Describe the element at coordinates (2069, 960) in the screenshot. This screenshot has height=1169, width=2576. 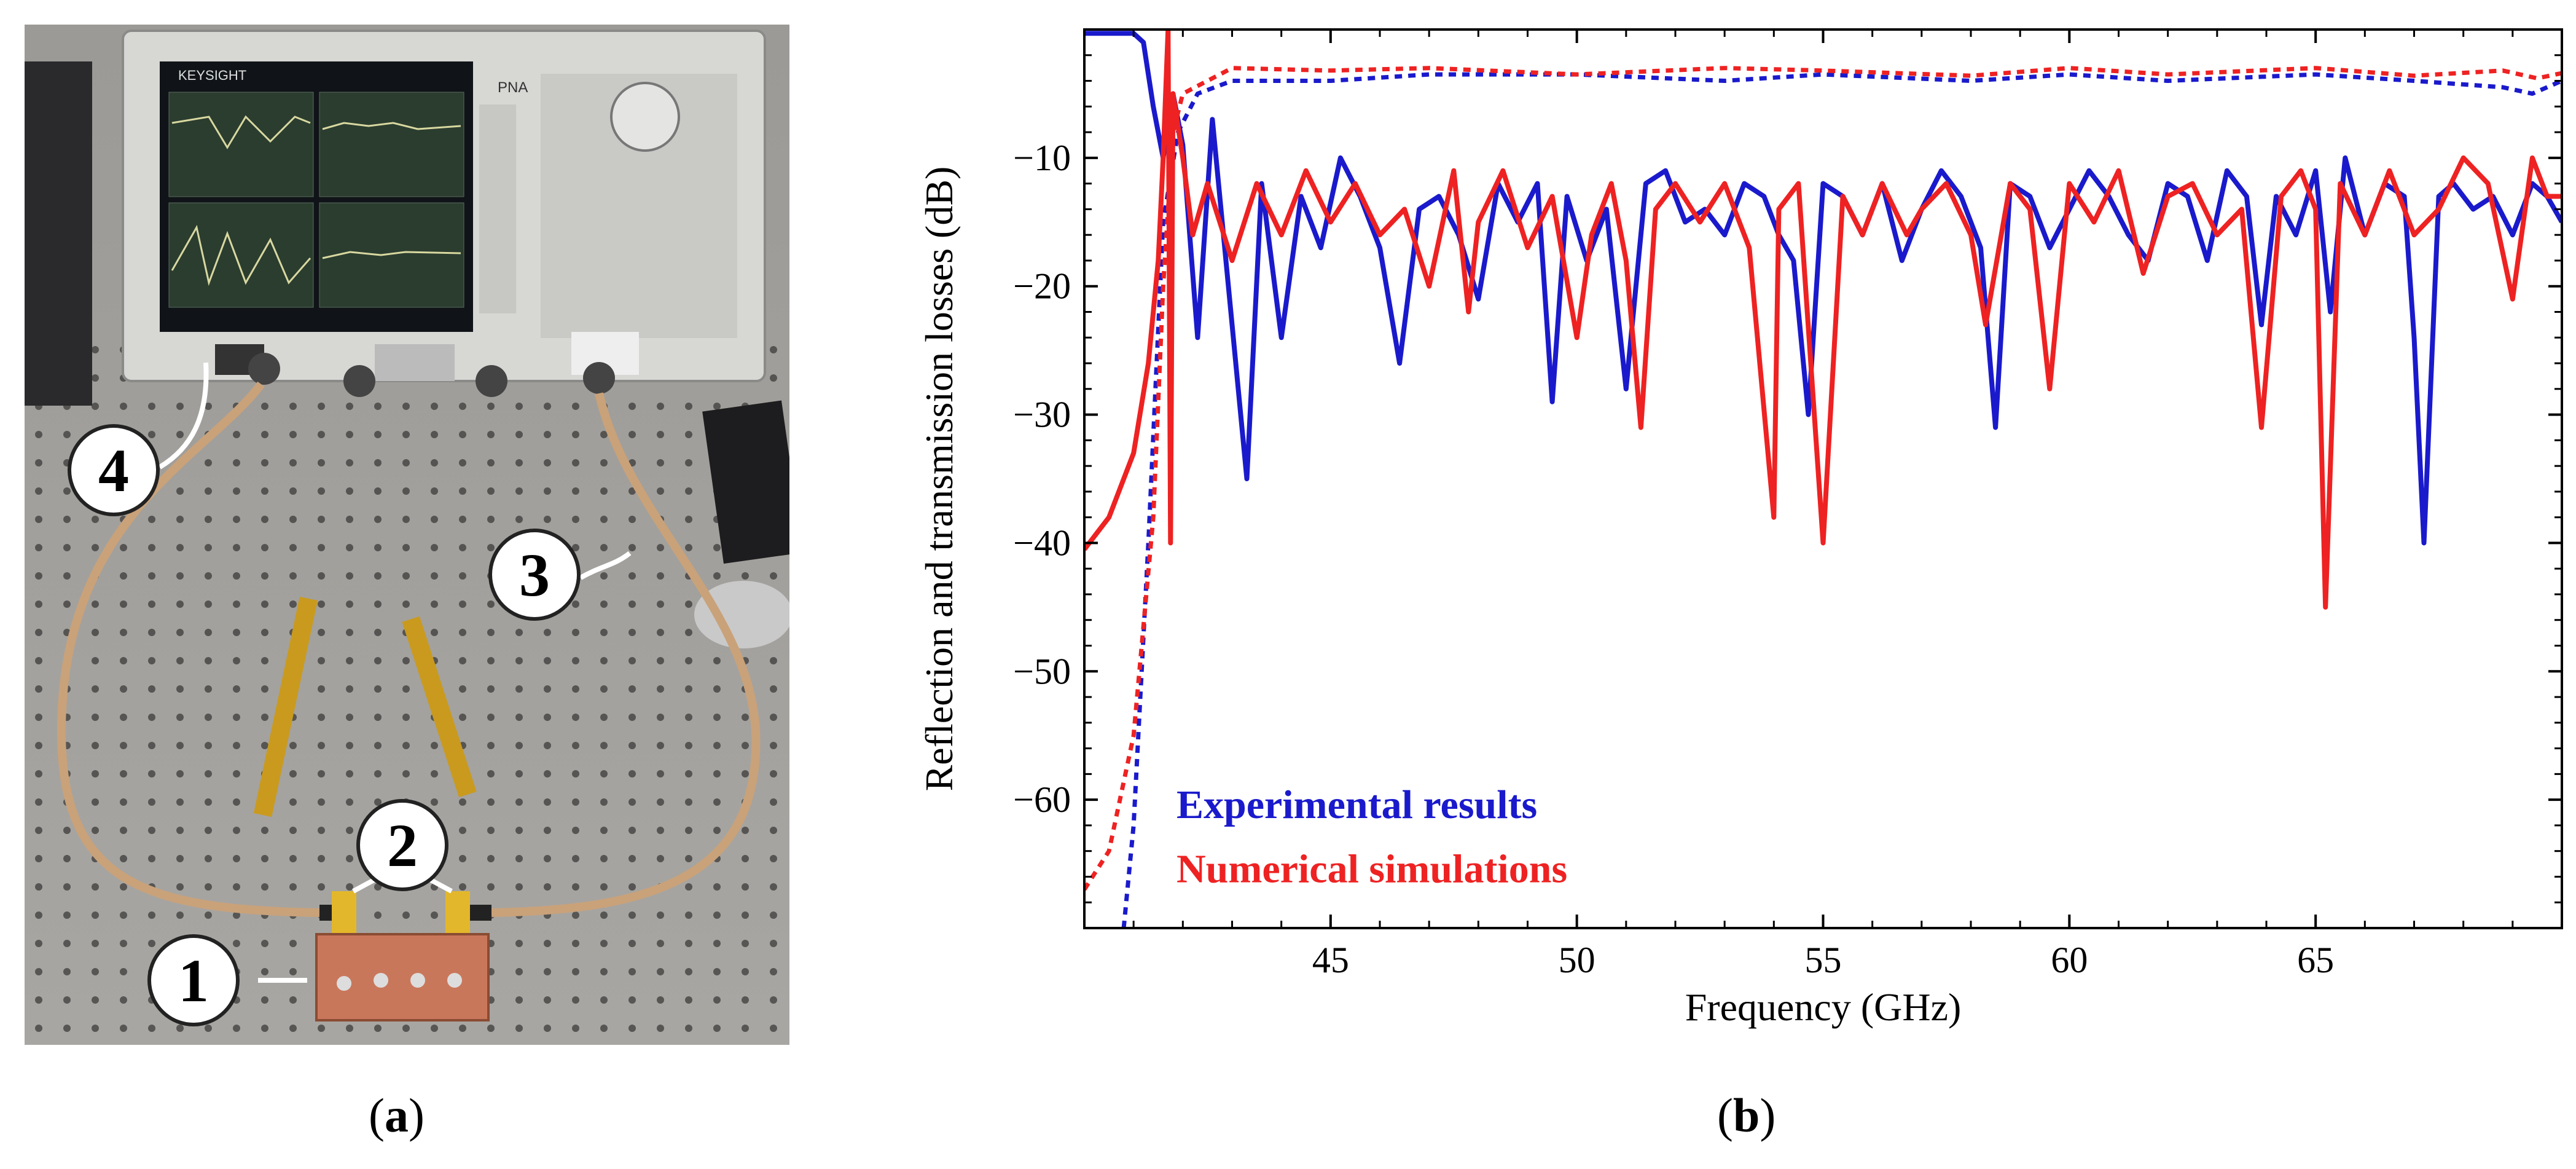
I see `x-tick-label: 60` at that location.